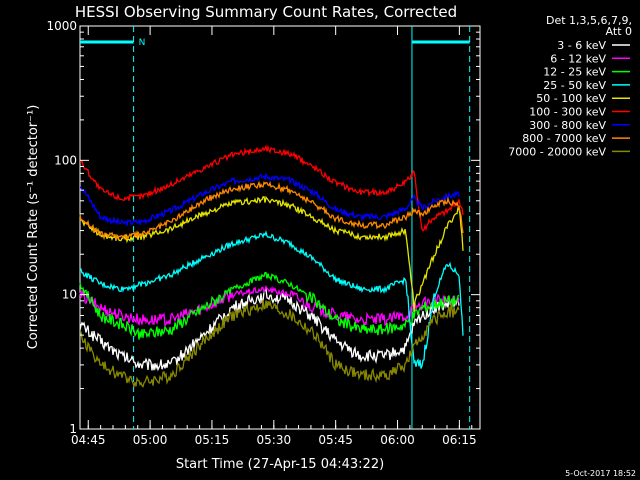 The width and height of the screenshot is (640, 480). I want to click on y-tick-label: 100, so click(65, 160).